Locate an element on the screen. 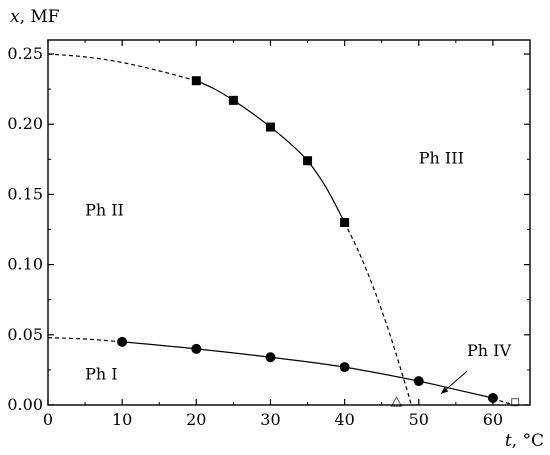 This screenshot has width=550, height=455. region-label: Ph III is located at coordinates (441, 158).